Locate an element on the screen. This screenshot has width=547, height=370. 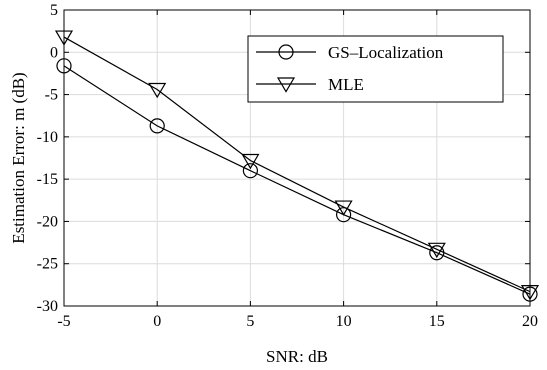
x-tick-label: 10 is located at coordinates (344, 321).